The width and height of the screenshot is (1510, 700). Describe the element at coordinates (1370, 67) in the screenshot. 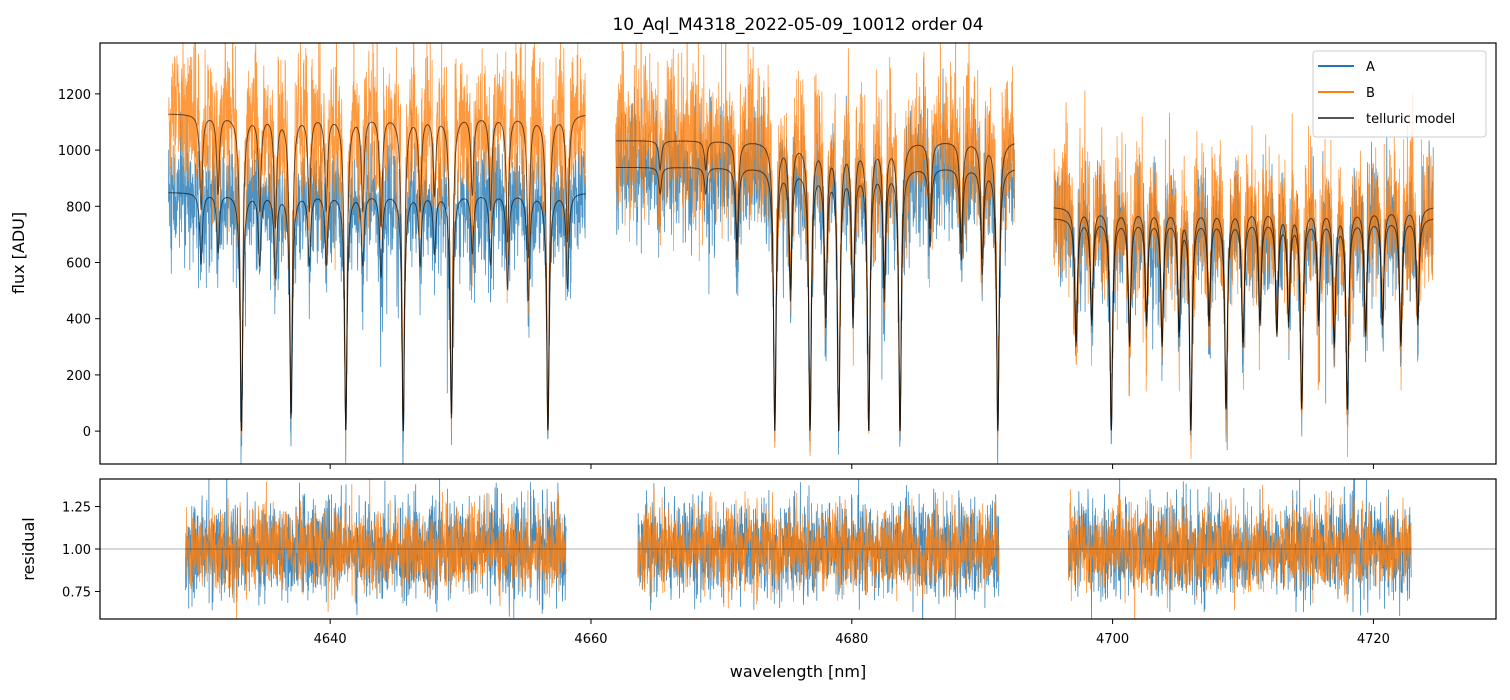

I see `legend-label-a: A` at that location.